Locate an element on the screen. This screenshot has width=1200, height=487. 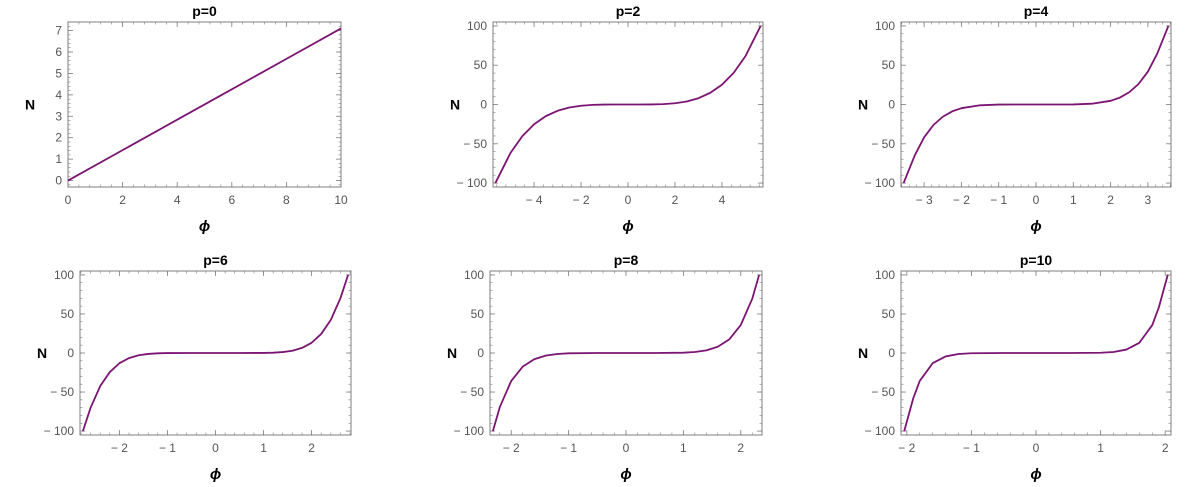
chart-title: p=6 is located at coordinates (215, 260).